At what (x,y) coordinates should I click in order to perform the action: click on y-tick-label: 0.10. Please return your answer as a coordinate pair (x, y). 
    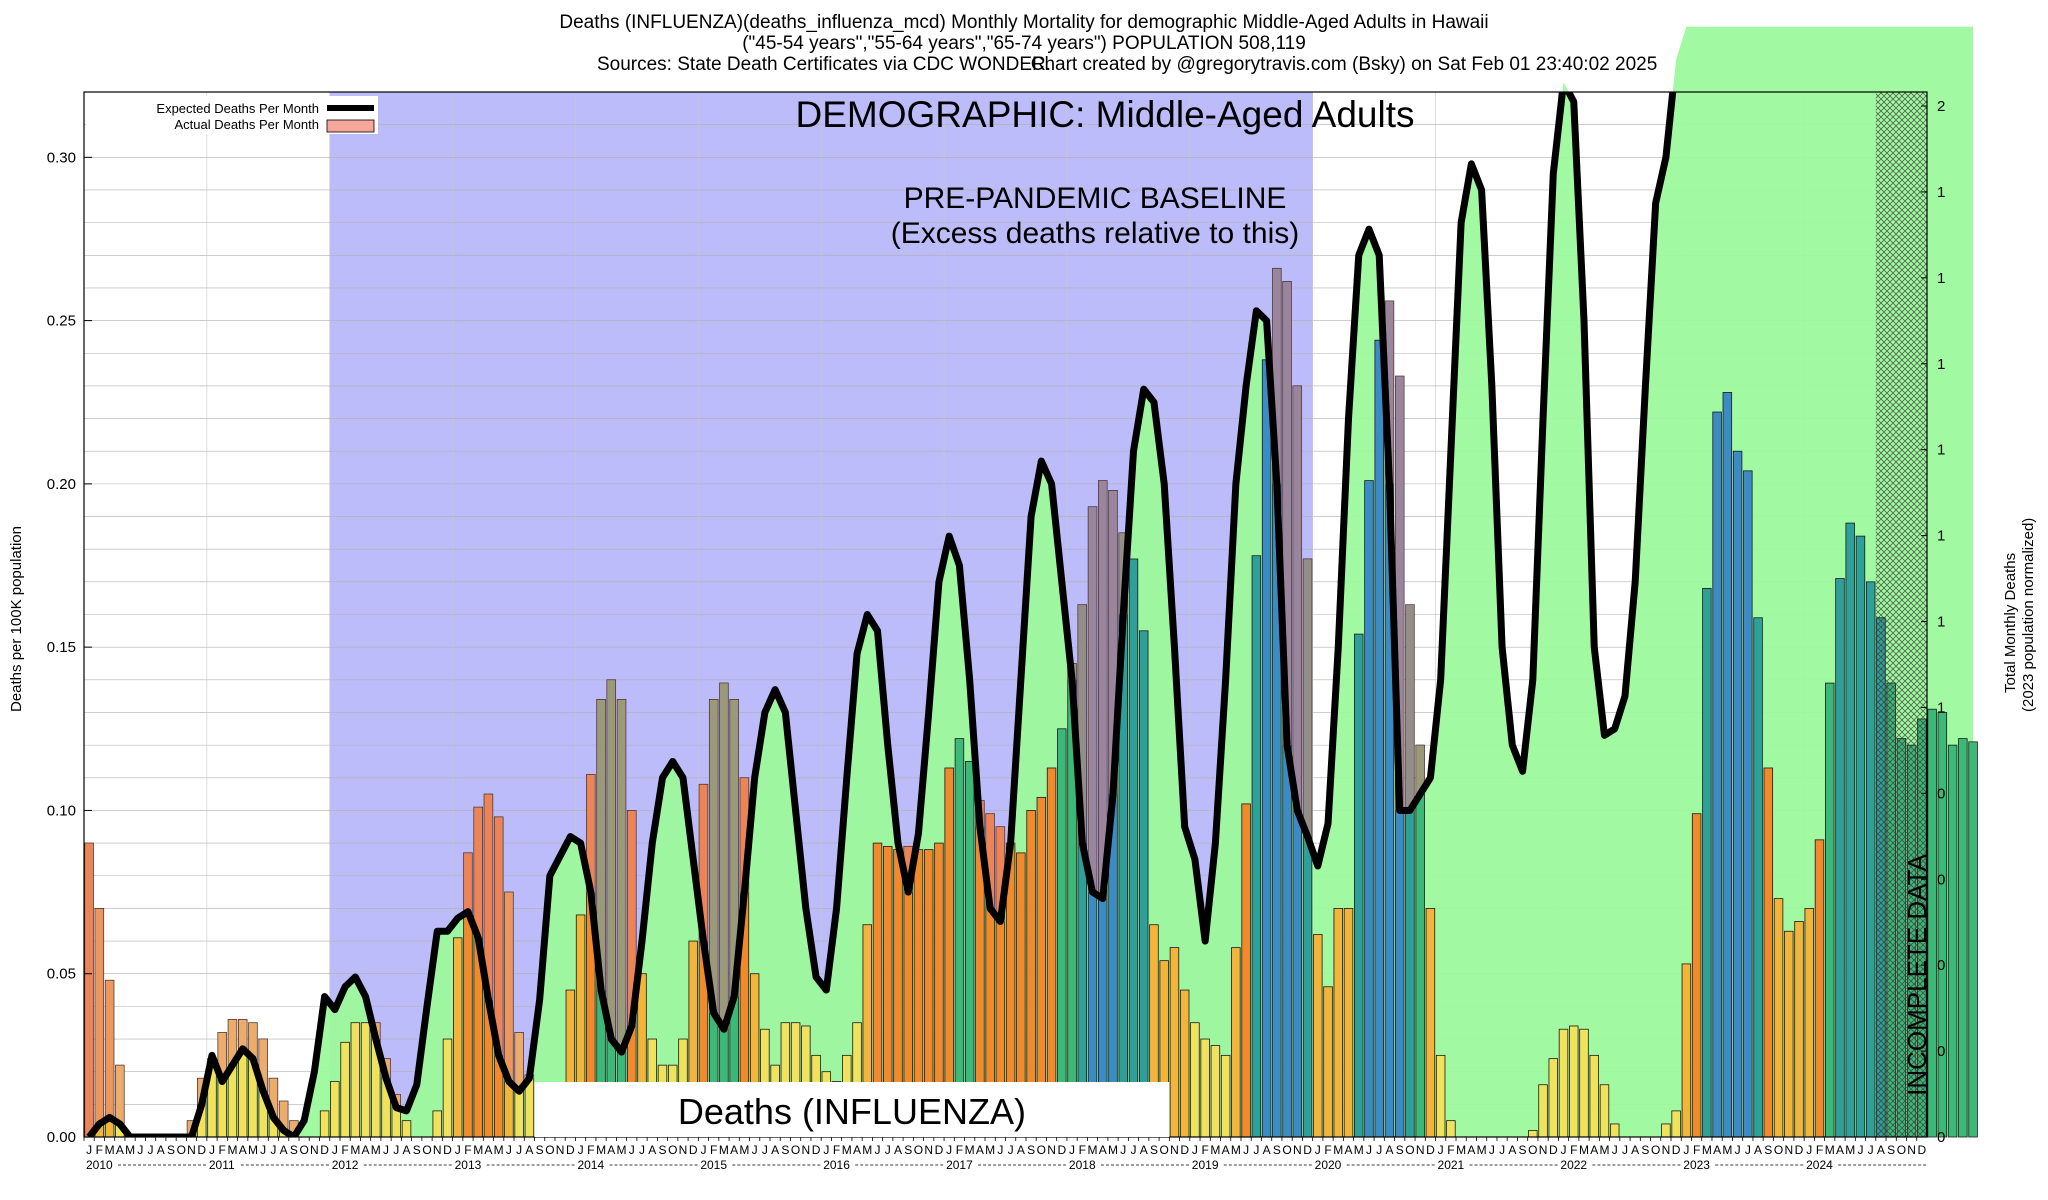
    Looking at the image, I should click on (61, 810).